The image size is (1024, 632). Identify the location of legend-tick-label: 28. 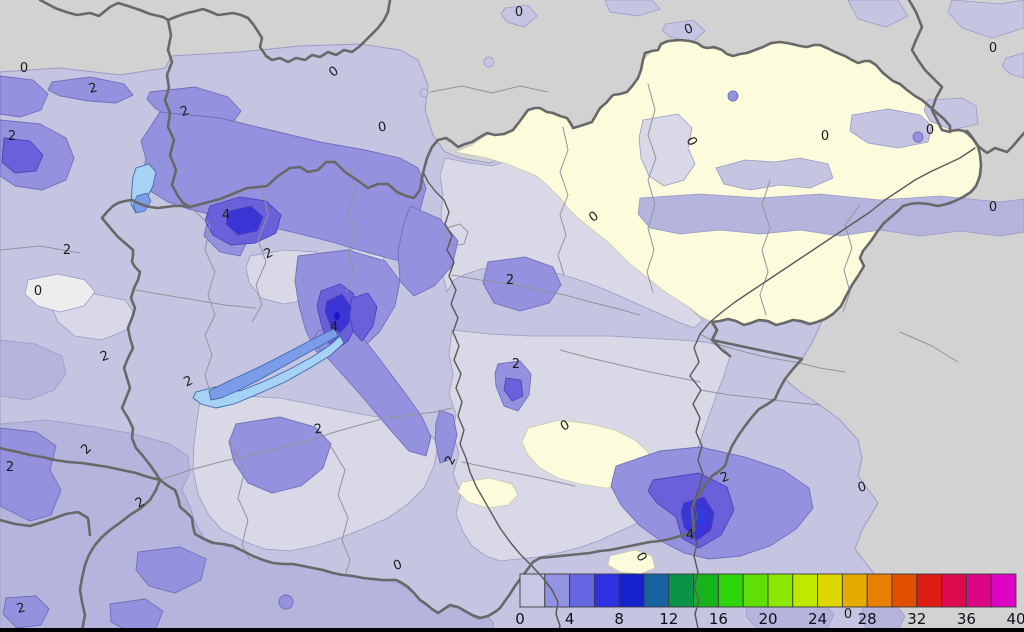
(867, 619).